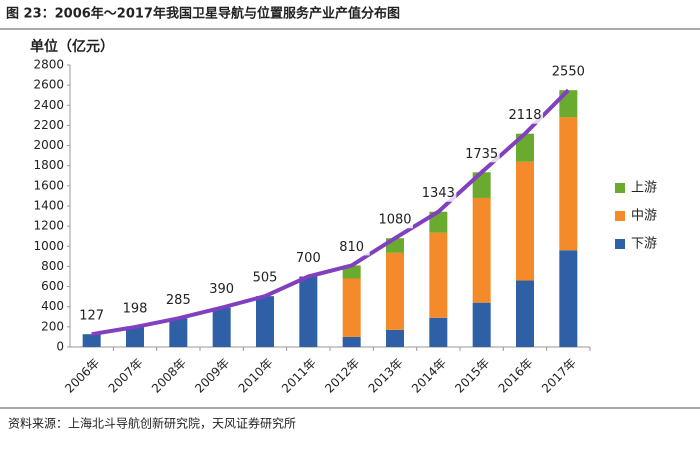 The image size is (700, 449). What do you see at coordinates (72, 46) in the screenshot?
I see `y-axis-label: 单位（亿元）` at bounding box center [72, 46].